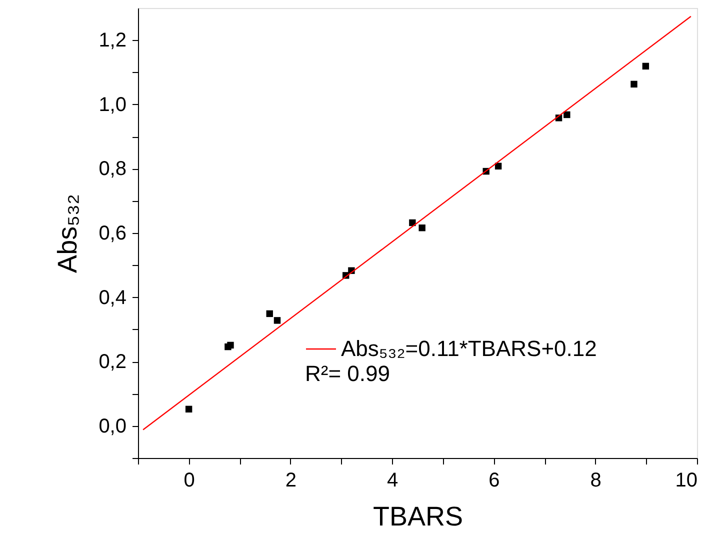 This screenshot has height=551, width=713. I want to click on x-tick-label: 10, so click(686, 481).